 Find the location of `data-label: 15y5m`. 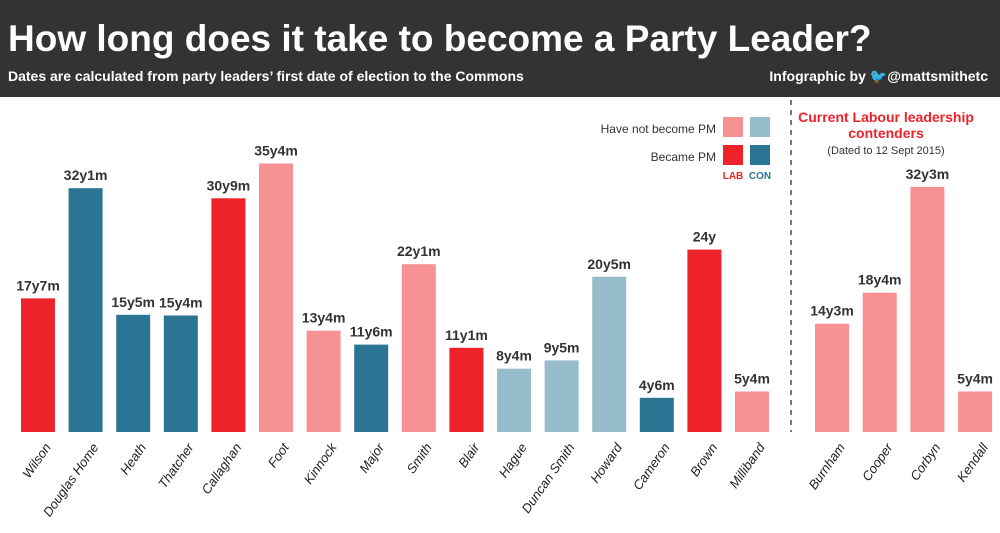

data-label: 15y5m is located at coordinates (133, 302).